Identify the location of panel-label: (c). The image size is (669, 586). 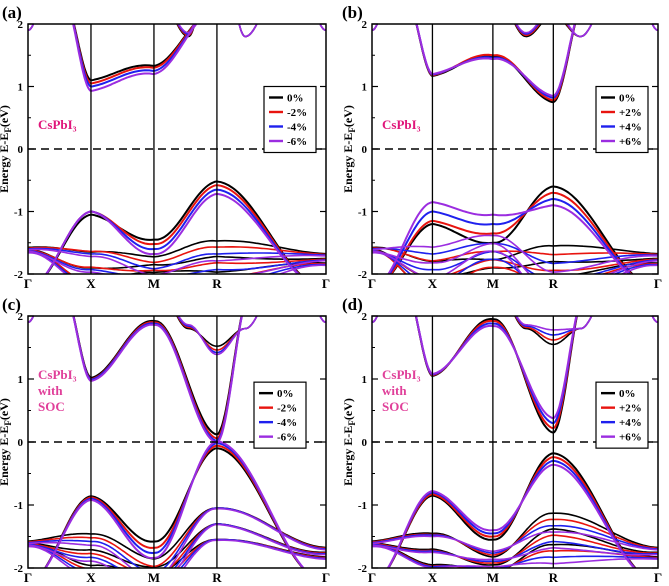
(11, 304).